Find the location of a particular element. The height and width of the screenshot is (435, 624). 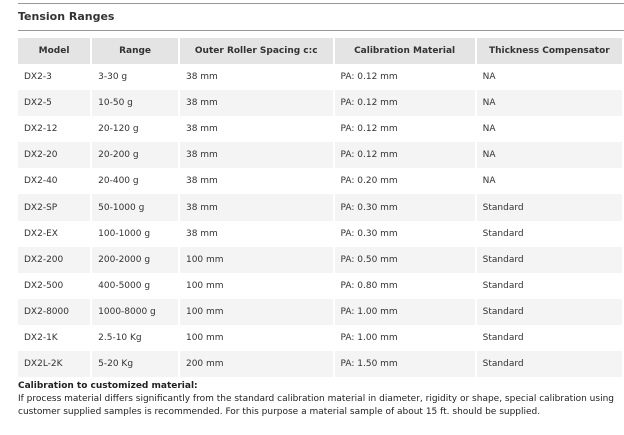

table-cell: DX2-500 is located at coordinates (44, 285).